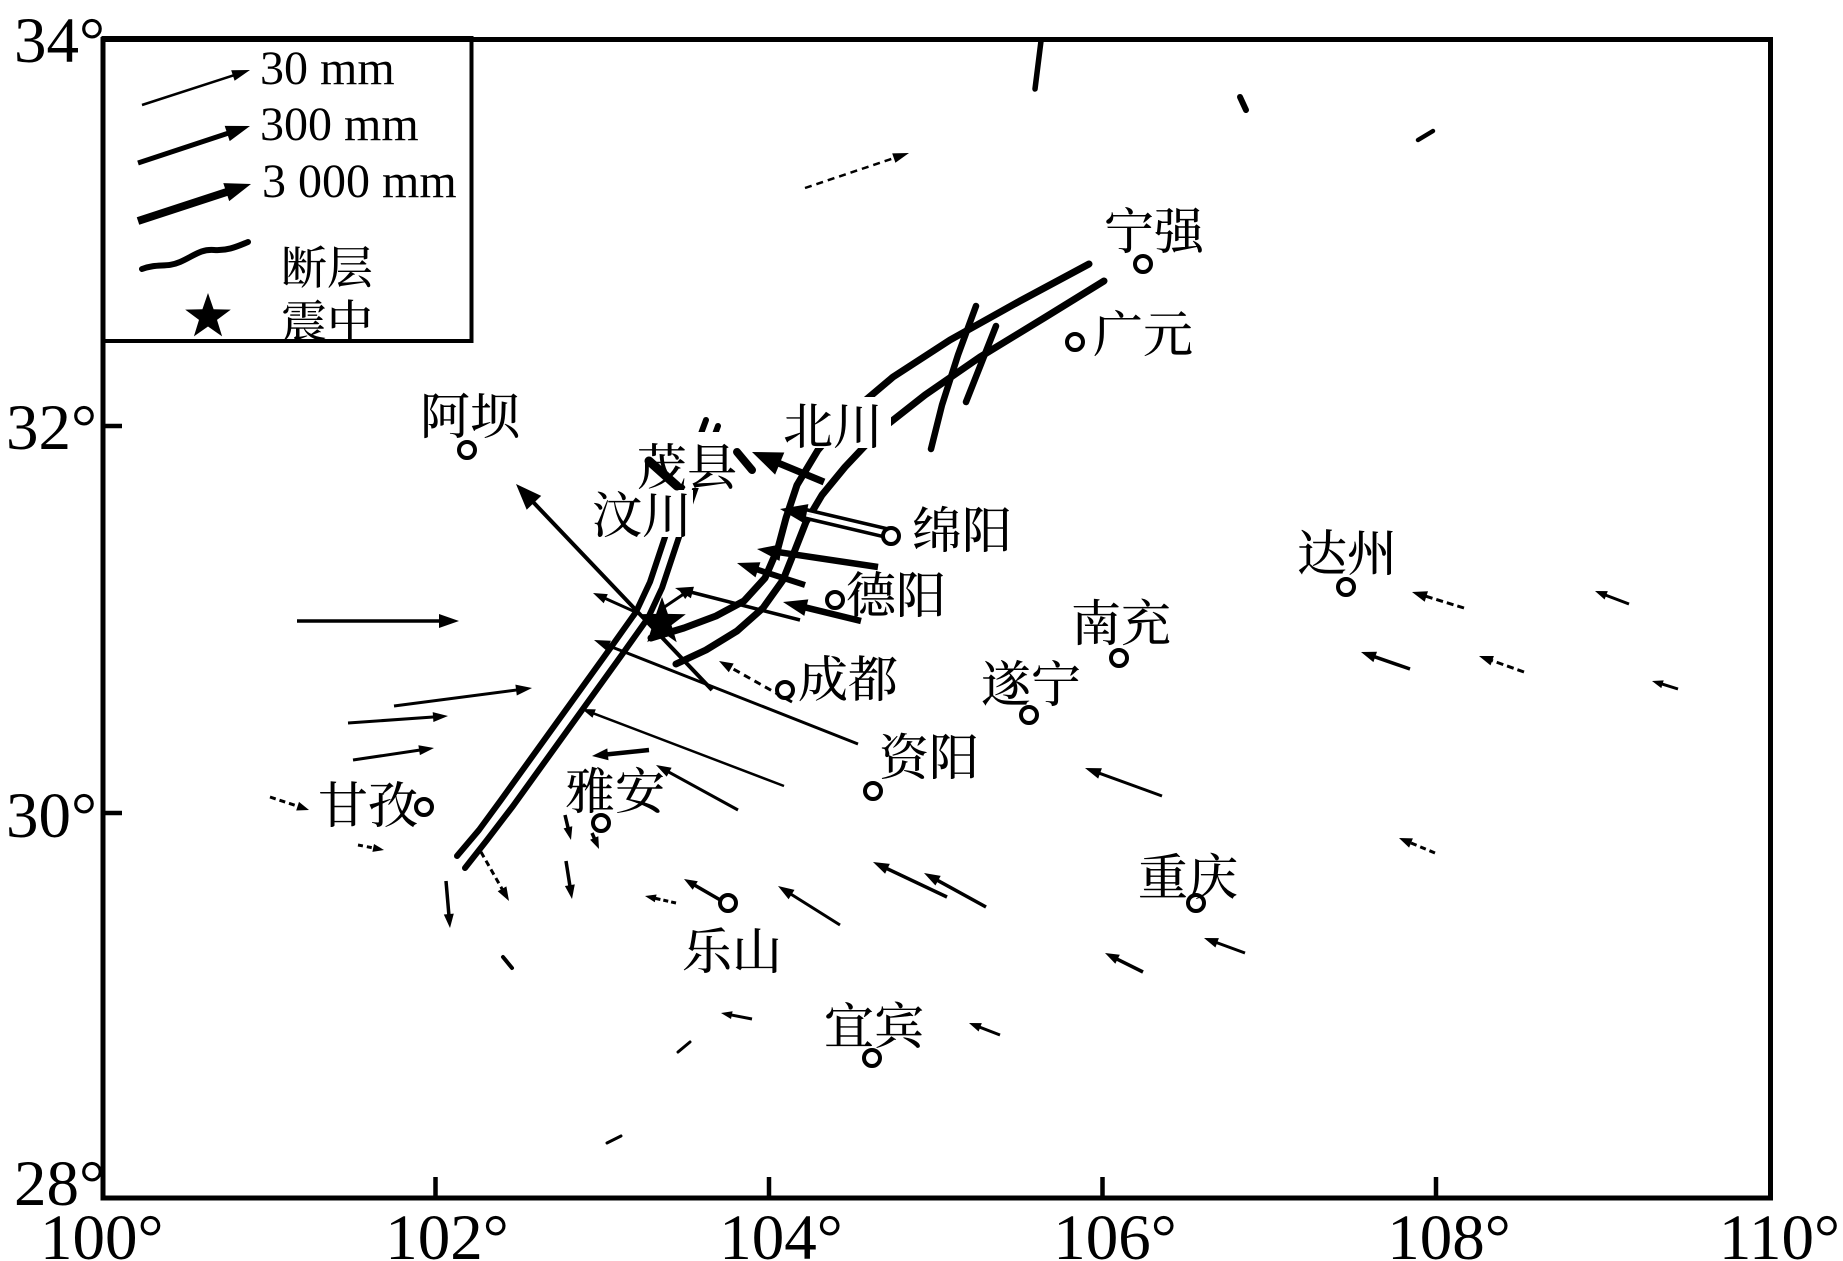 The height and width of the screenshot is (1261, 1843). What do you see at coordinates (781, 1231) in the screenshot?
I see `svg-text: 104°` at bounding box center [781, 1231].